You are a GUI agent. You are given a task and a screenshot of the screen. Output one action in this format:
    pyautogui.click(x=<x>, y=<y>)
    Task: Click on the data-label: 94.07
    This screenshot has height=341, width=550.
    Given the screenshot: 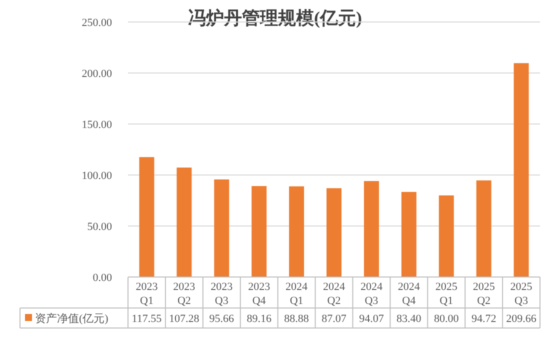 What is the action you would take?
    pyautogui.click(x=371, y=319)
    